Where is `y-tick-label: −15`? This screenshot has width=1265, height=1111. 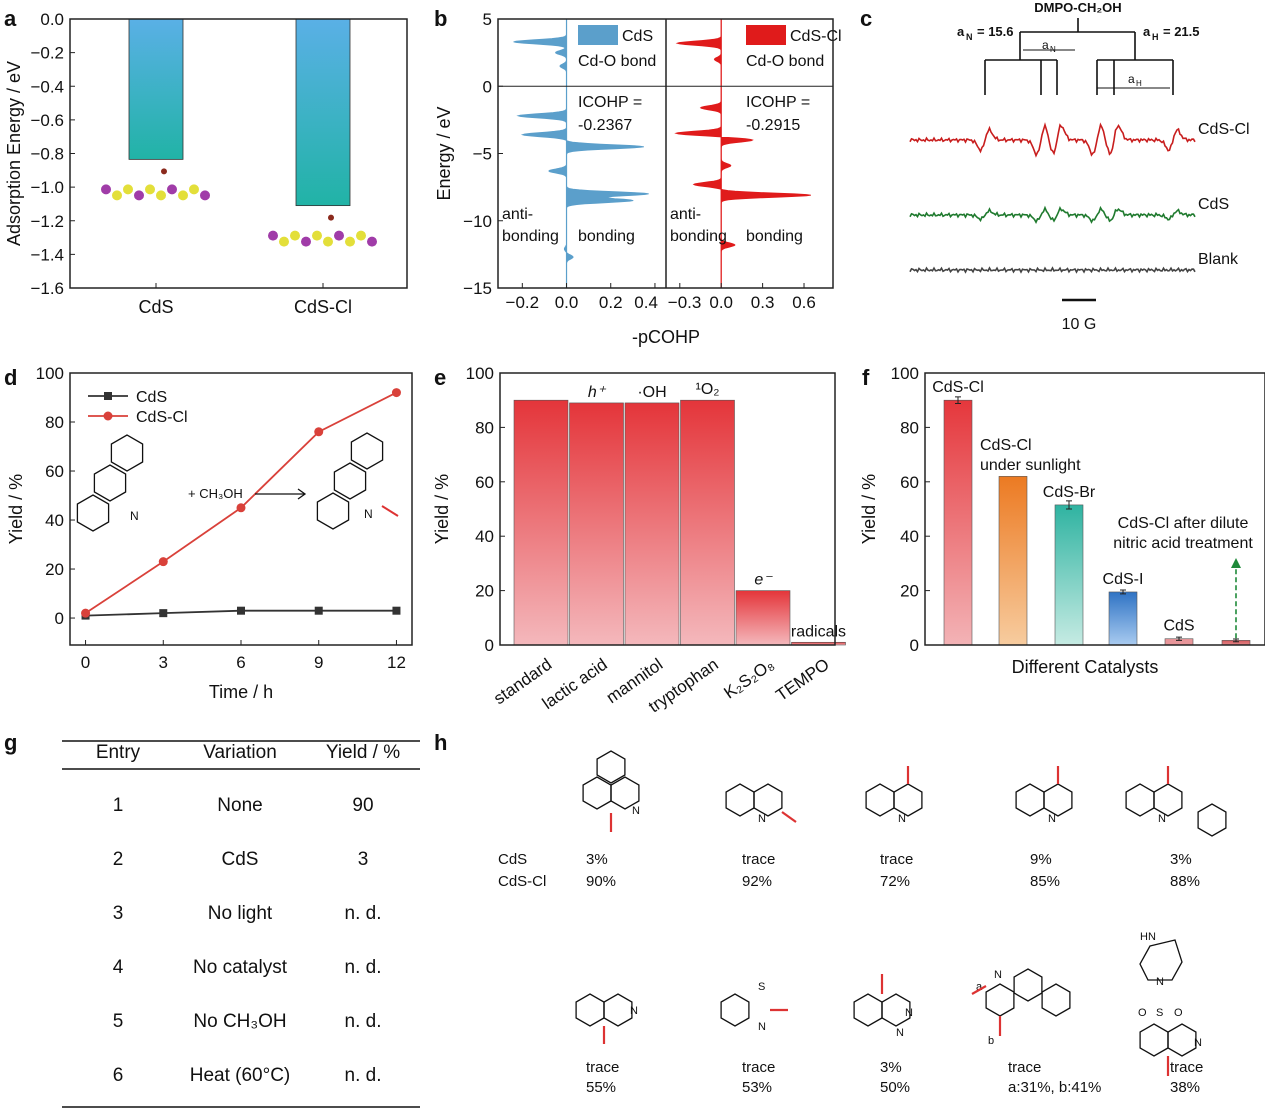
y-tick-label: −15 is located at coordinates (477, 288).